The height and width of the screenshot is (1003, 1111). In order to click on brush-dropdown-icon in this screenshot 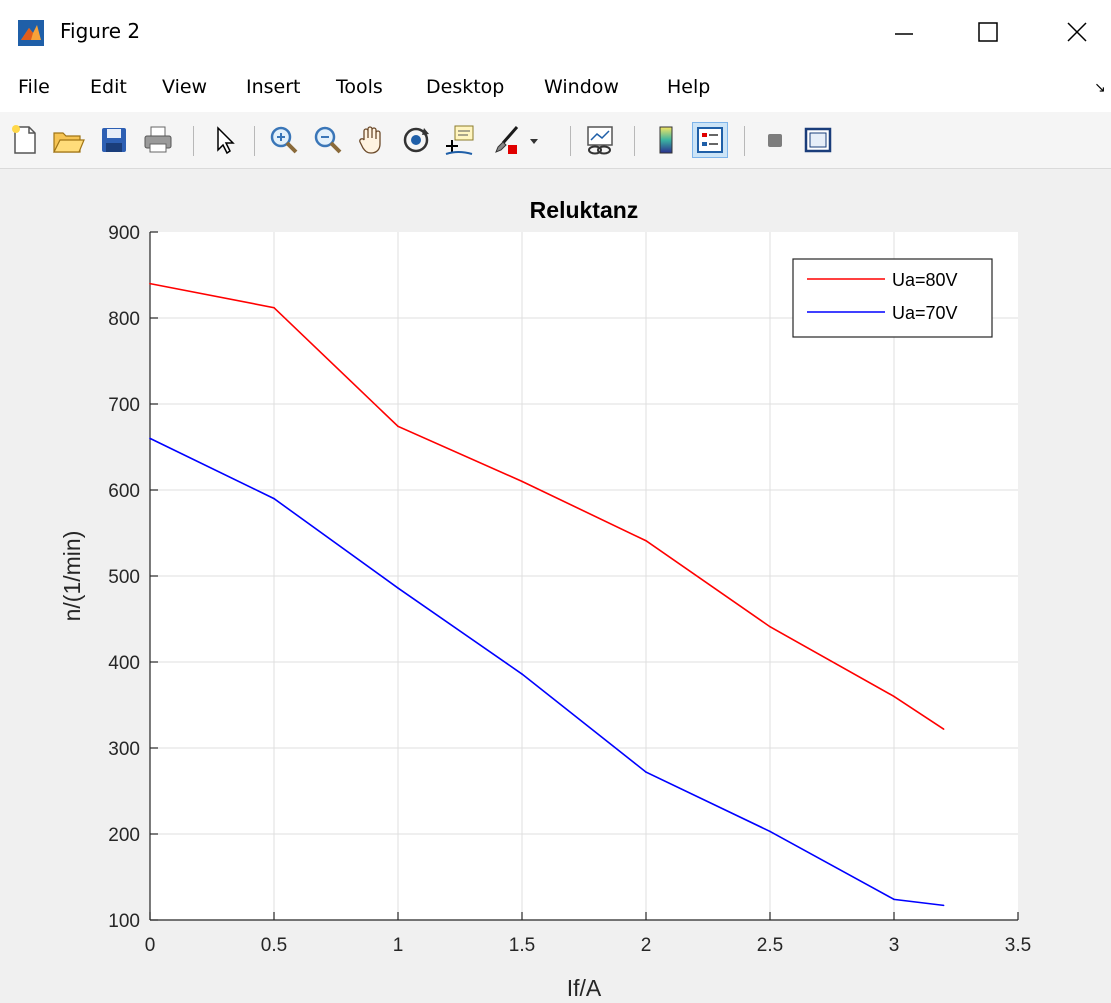, I will do `click(534, 141)`.